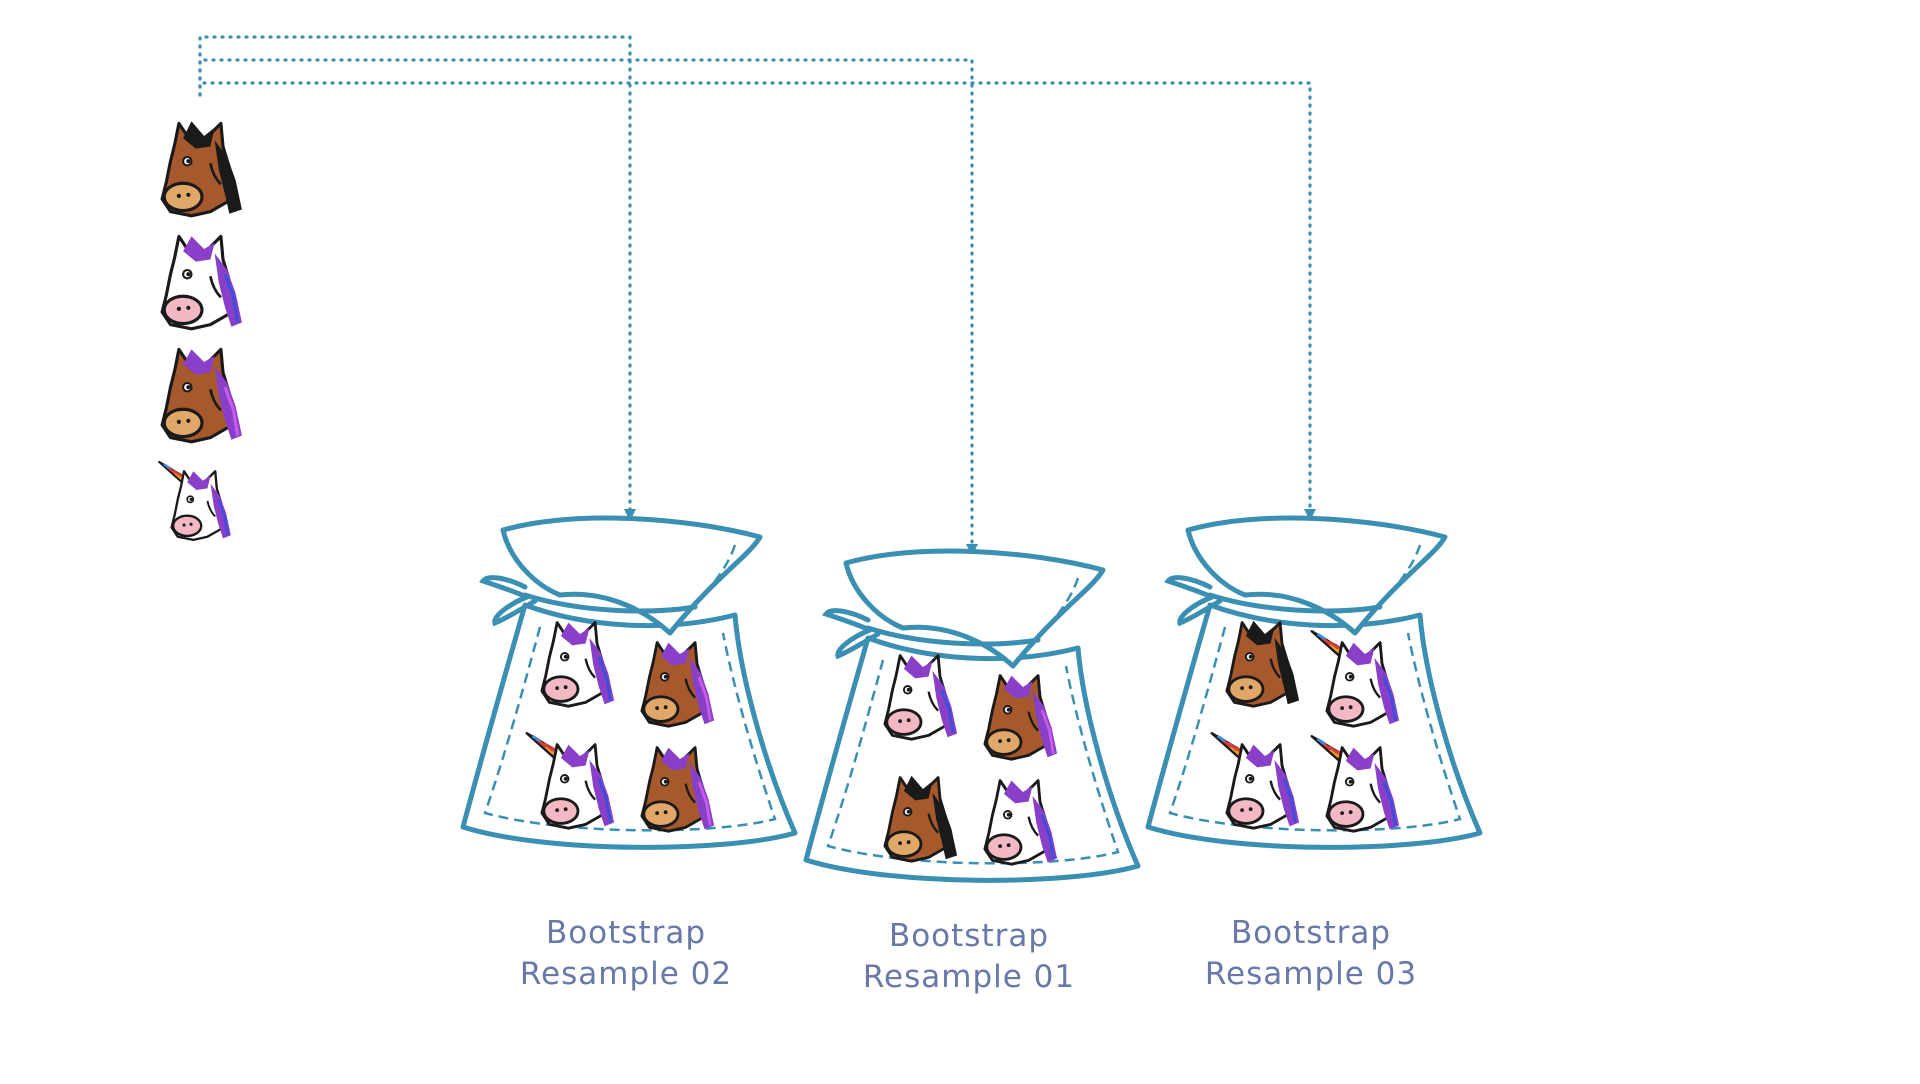  Describe the element at coordinates (969, 957) in the screenshot. I see `bag-label-01: Bootstrap Resample 01` at that location.